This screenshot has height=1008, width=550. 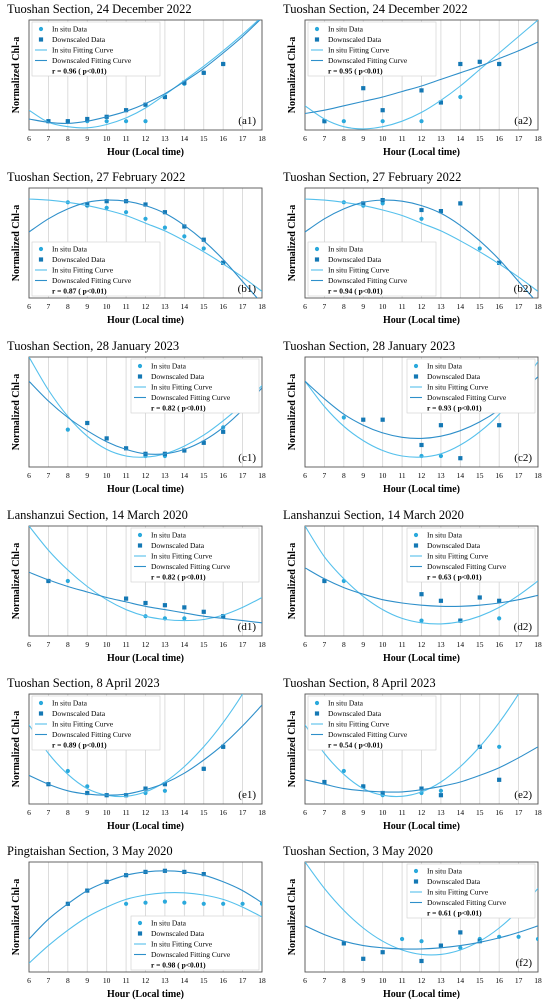 I want to click on correlation-annotation: r = 0.94 ( p<0.01), so click(x=355, y=291).